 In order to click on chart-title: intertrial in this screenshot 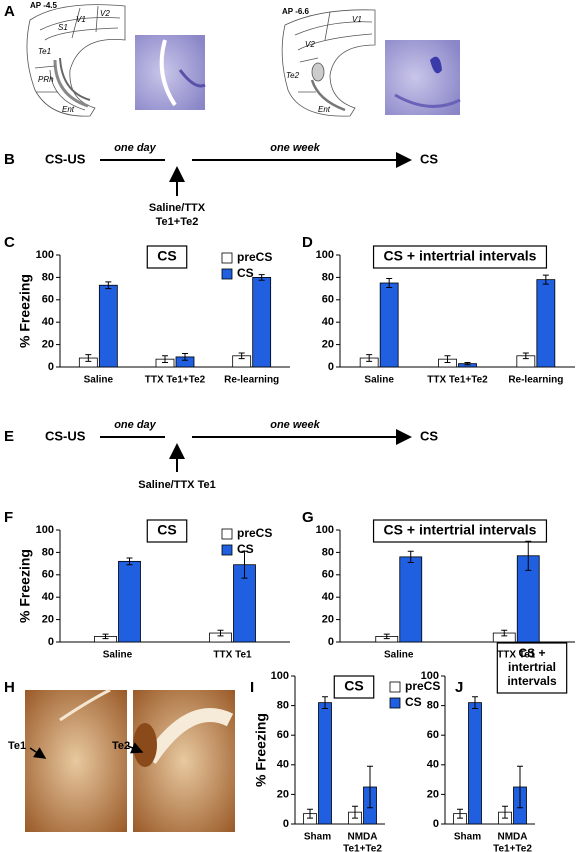, I will do `click(532, 667)`.